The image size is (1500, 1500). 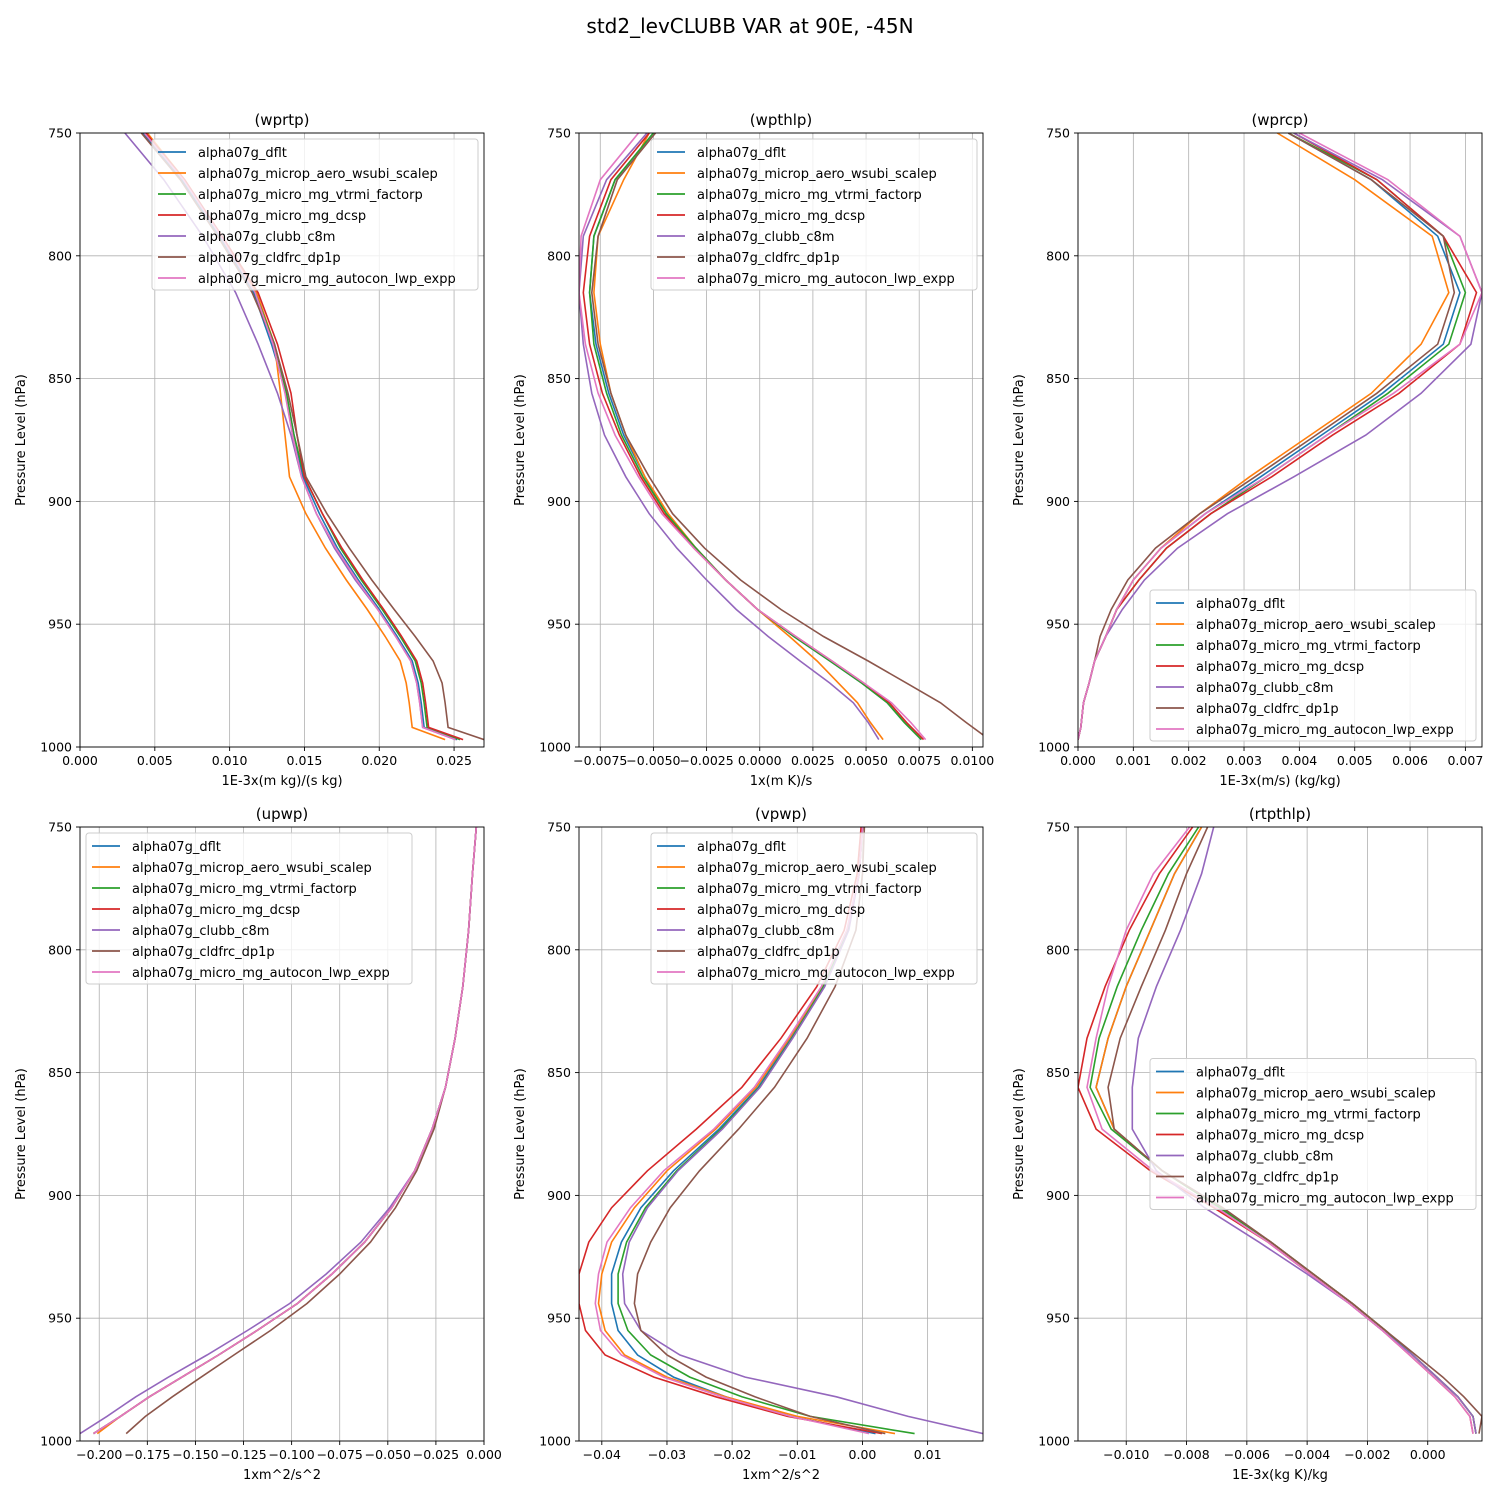 What do you see at coordinates (1280, 1475) in the screenshot?
I see `x-axis-label: 1E-3x(kg K)/kg` at bounding box center [1280, 1475].